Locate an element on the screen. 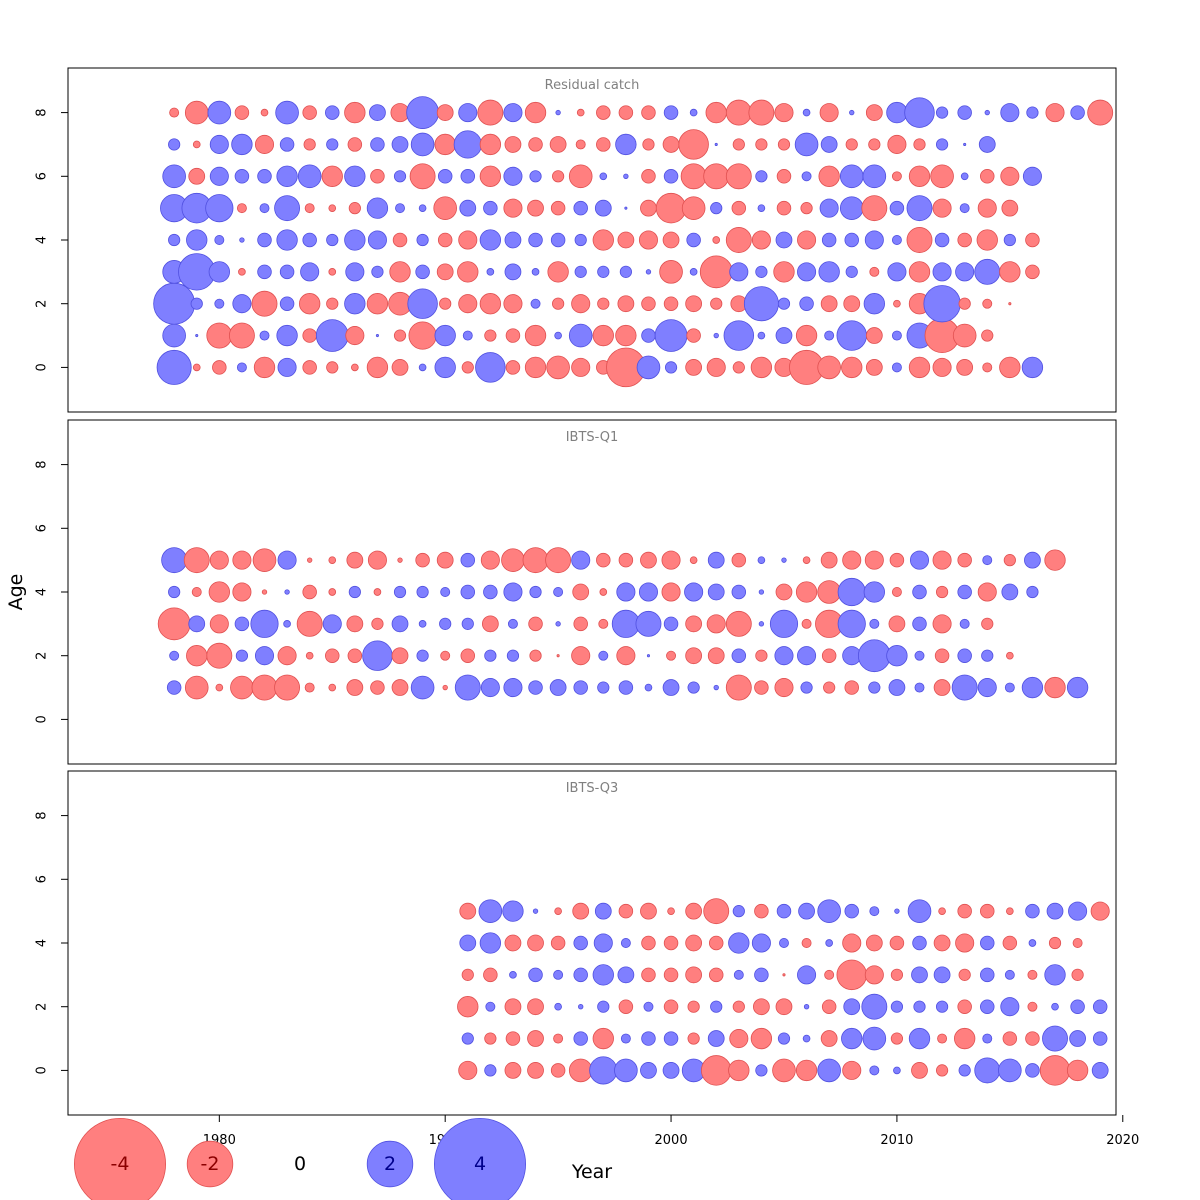 This screenshot has height=1200, width=1200. y-tick-label: 8 is located at coordinates (42, 815).